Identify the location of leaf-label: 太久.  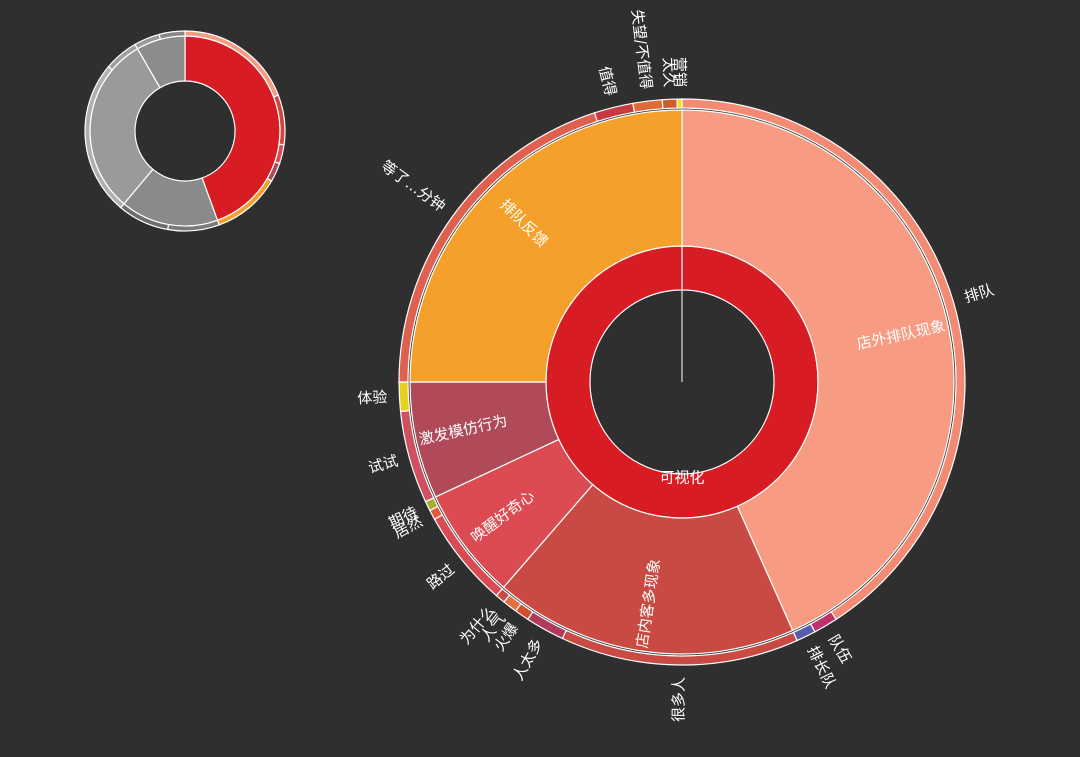
(668, 72).